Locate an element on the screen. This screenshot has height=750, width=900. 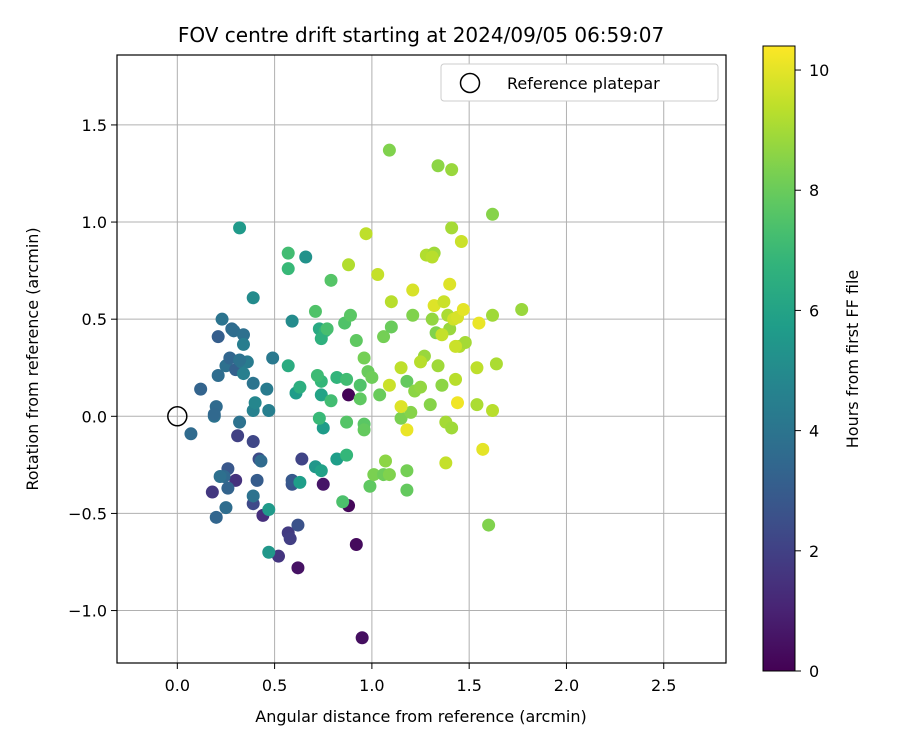
reference-marker is located at coordinates (177, 416).